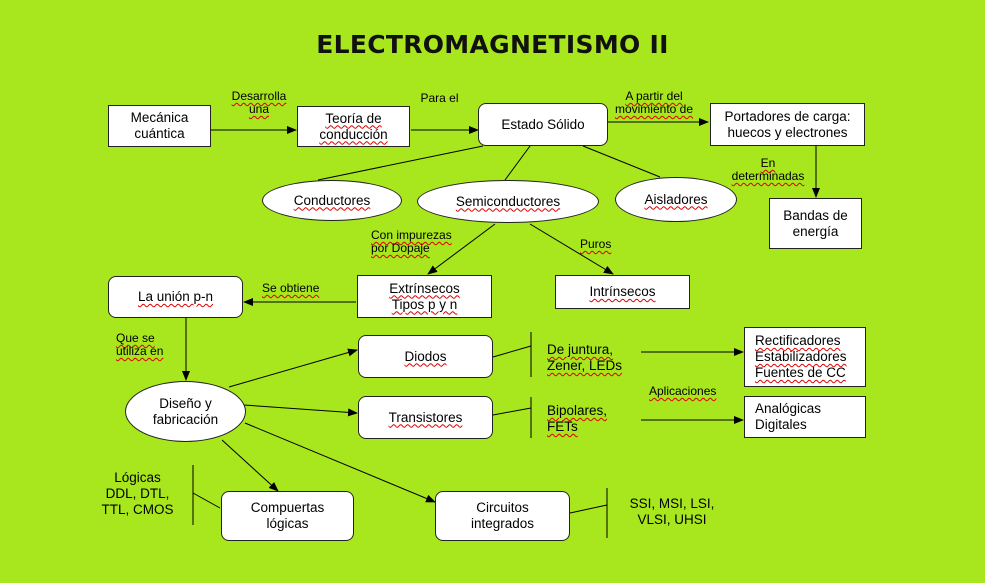 This screenshot has width=985, height=583. Describe the element at coordinates (683, 391) in the screenshot. I see `label-aplicaciones: Aplicaciones` at that location.